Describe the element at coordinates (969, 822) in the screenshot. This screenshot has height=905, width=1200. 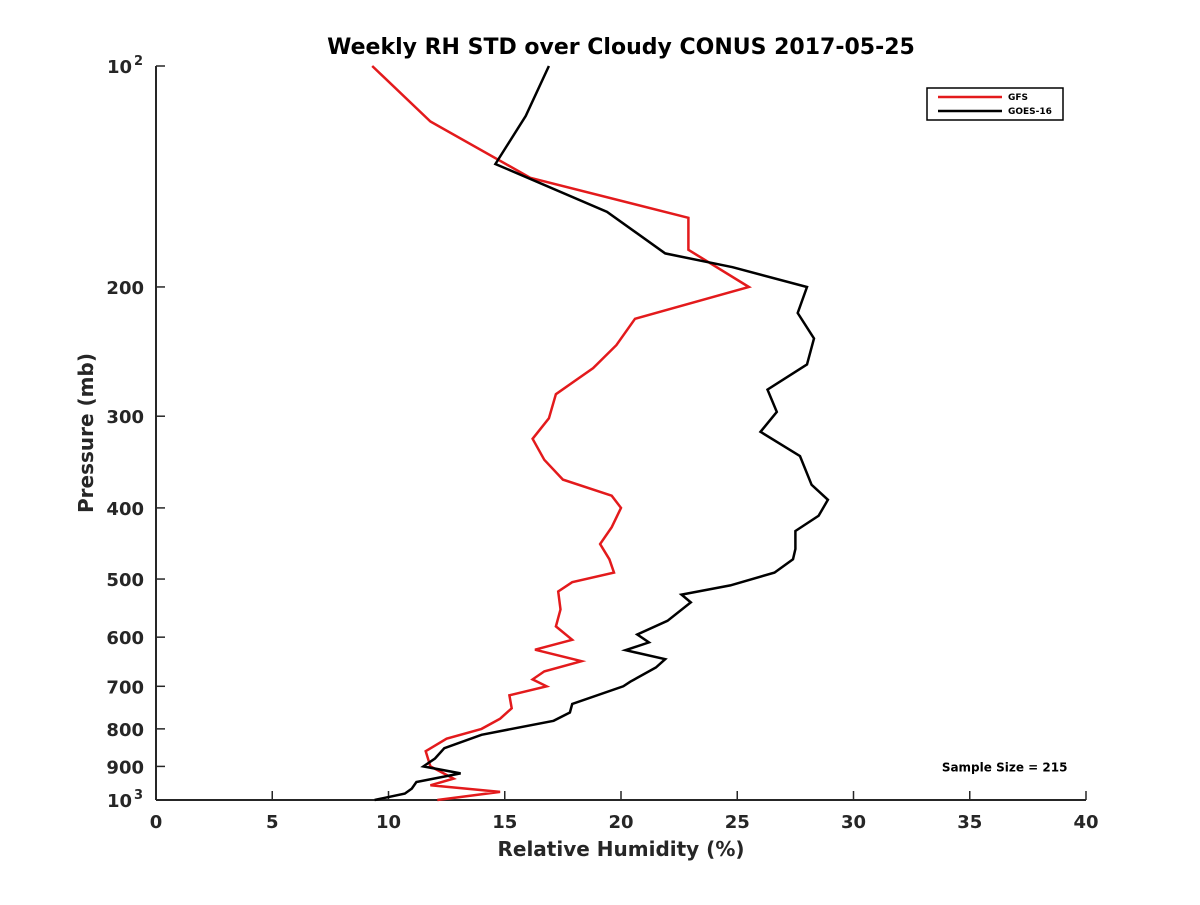
I see `x-tick-label: 35` at that location.